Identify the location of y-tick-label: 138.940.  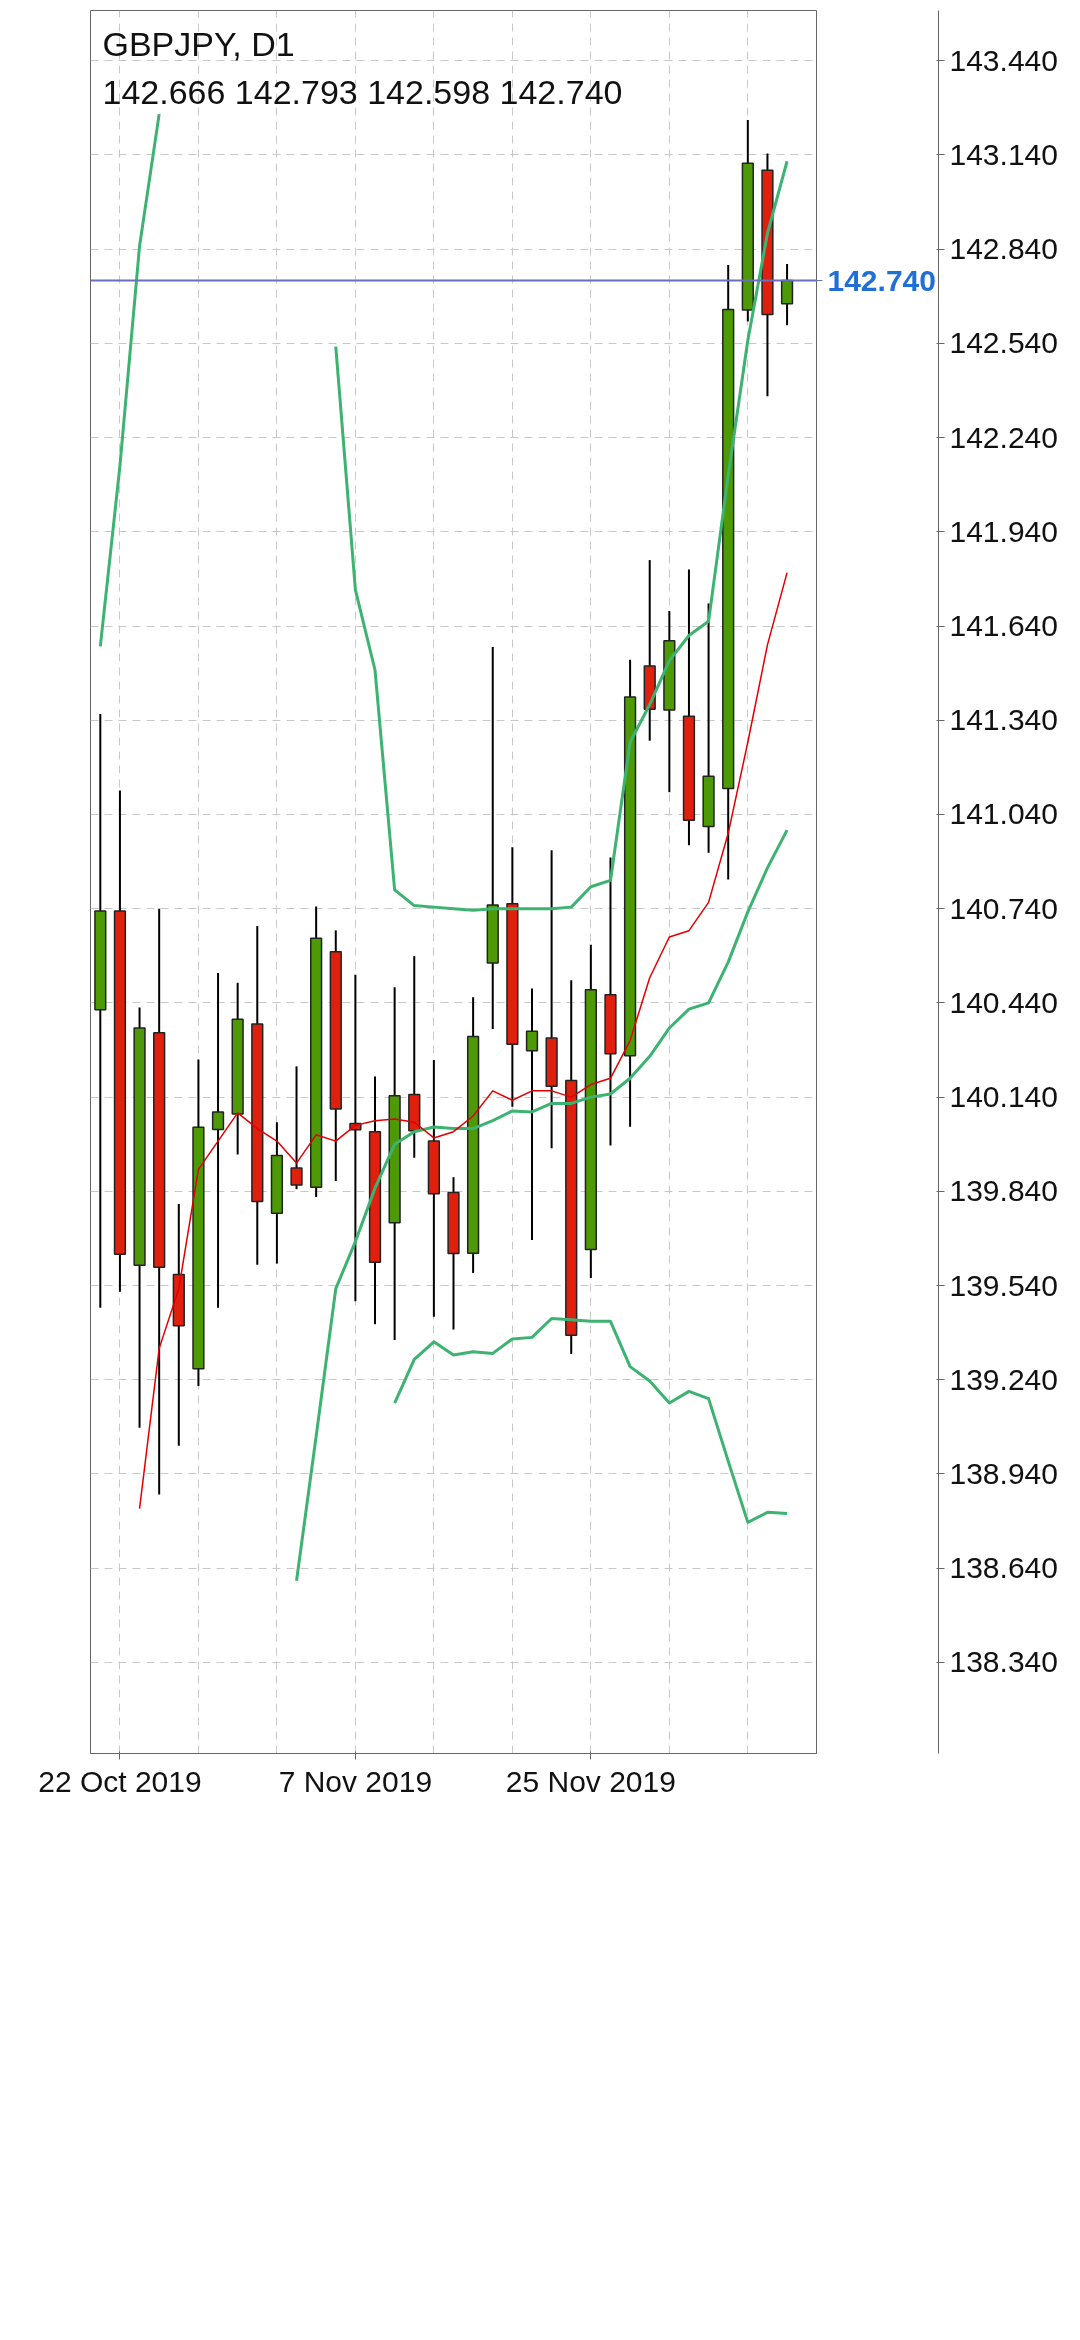
(1003, 1473).